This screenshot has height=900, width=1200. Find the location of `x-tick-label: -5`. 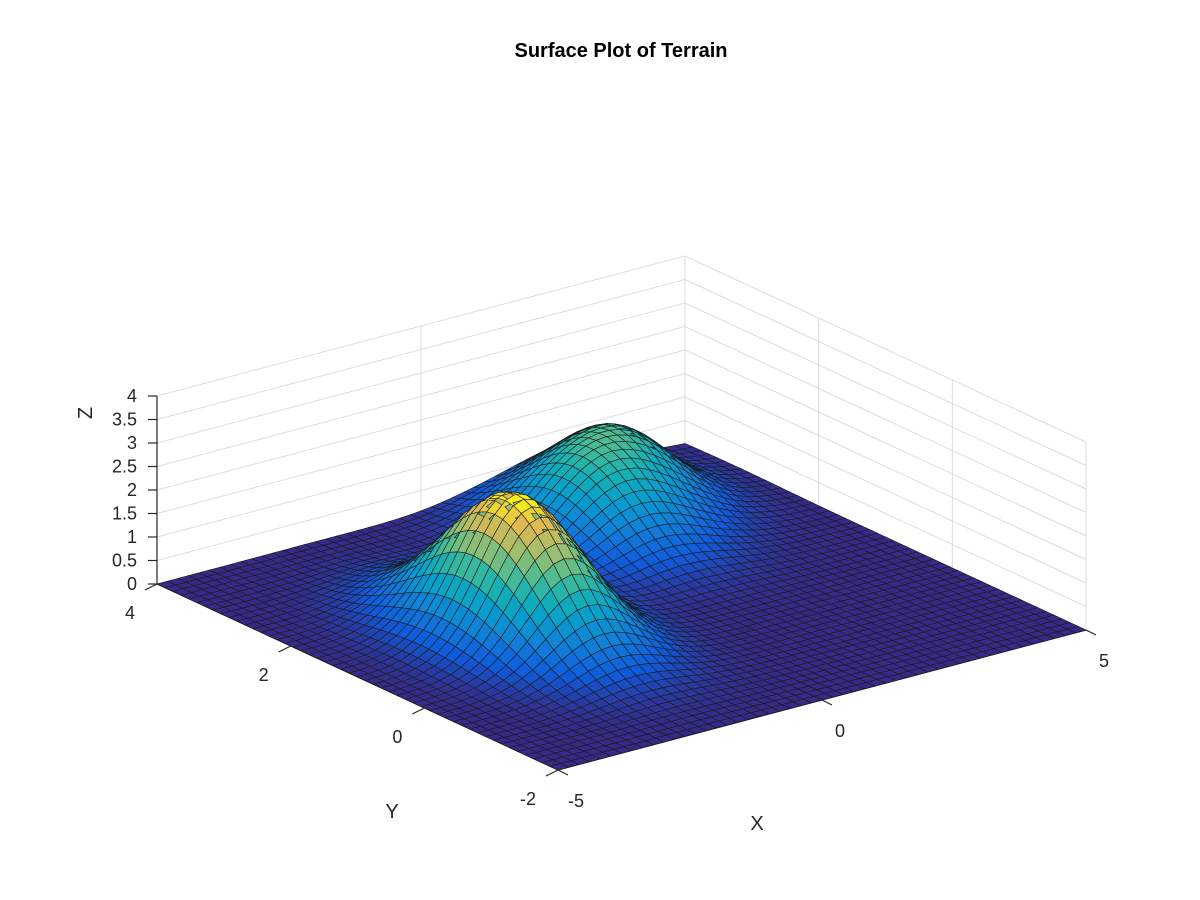

x-tick-label: -5 is located at coordinates (576, 801).